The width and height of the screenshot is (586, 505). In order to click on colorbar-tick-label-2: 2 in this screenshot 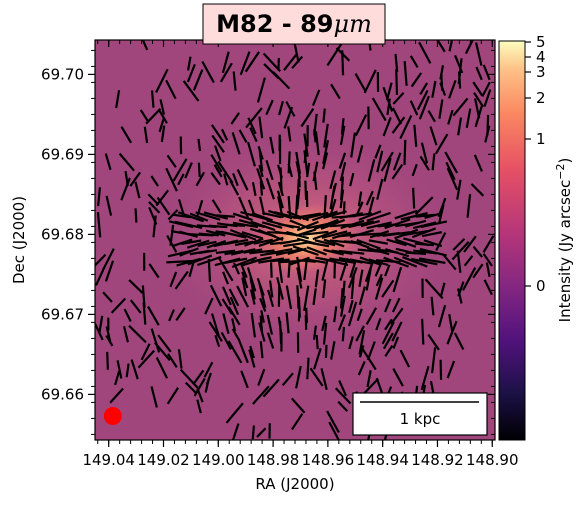, I will do `click(541, 98)`.